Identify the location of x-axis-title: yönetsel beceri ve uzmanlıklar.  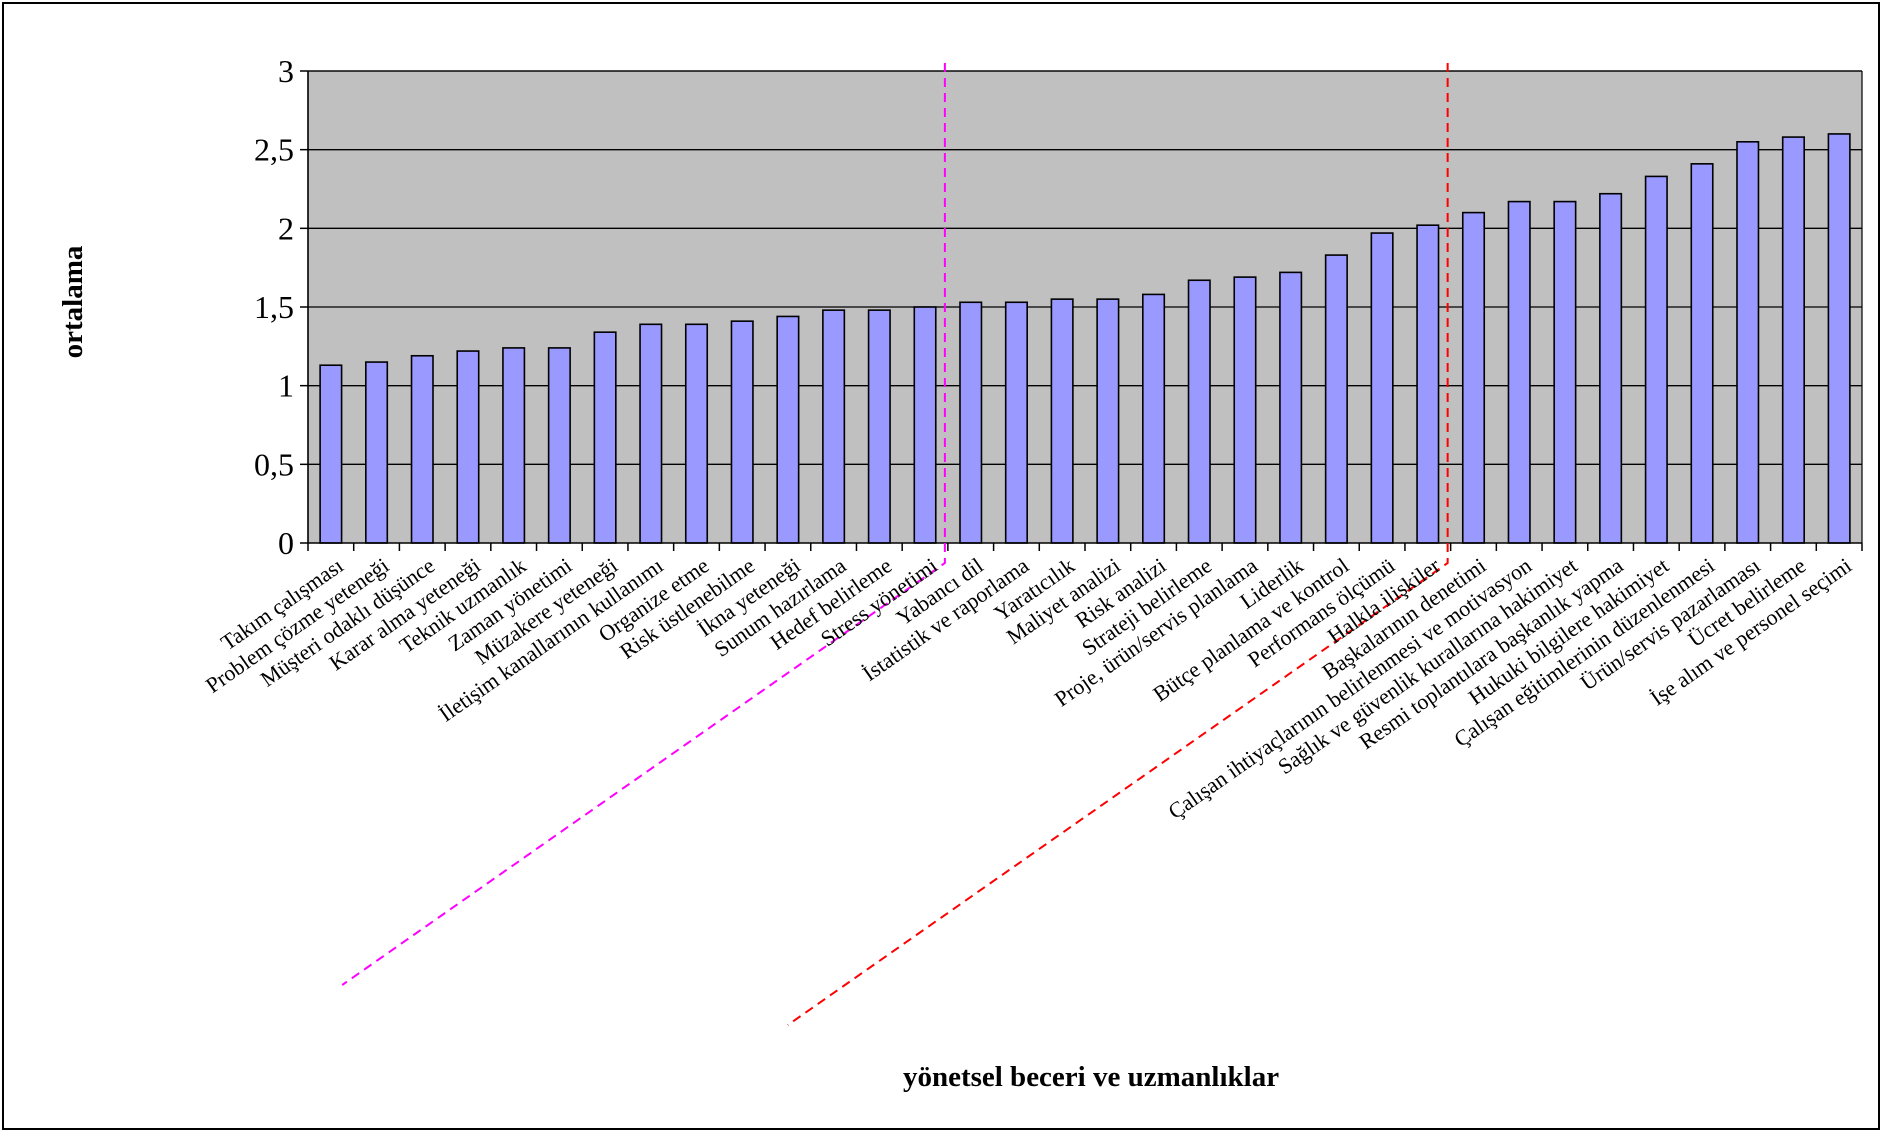
(1091, 1077).